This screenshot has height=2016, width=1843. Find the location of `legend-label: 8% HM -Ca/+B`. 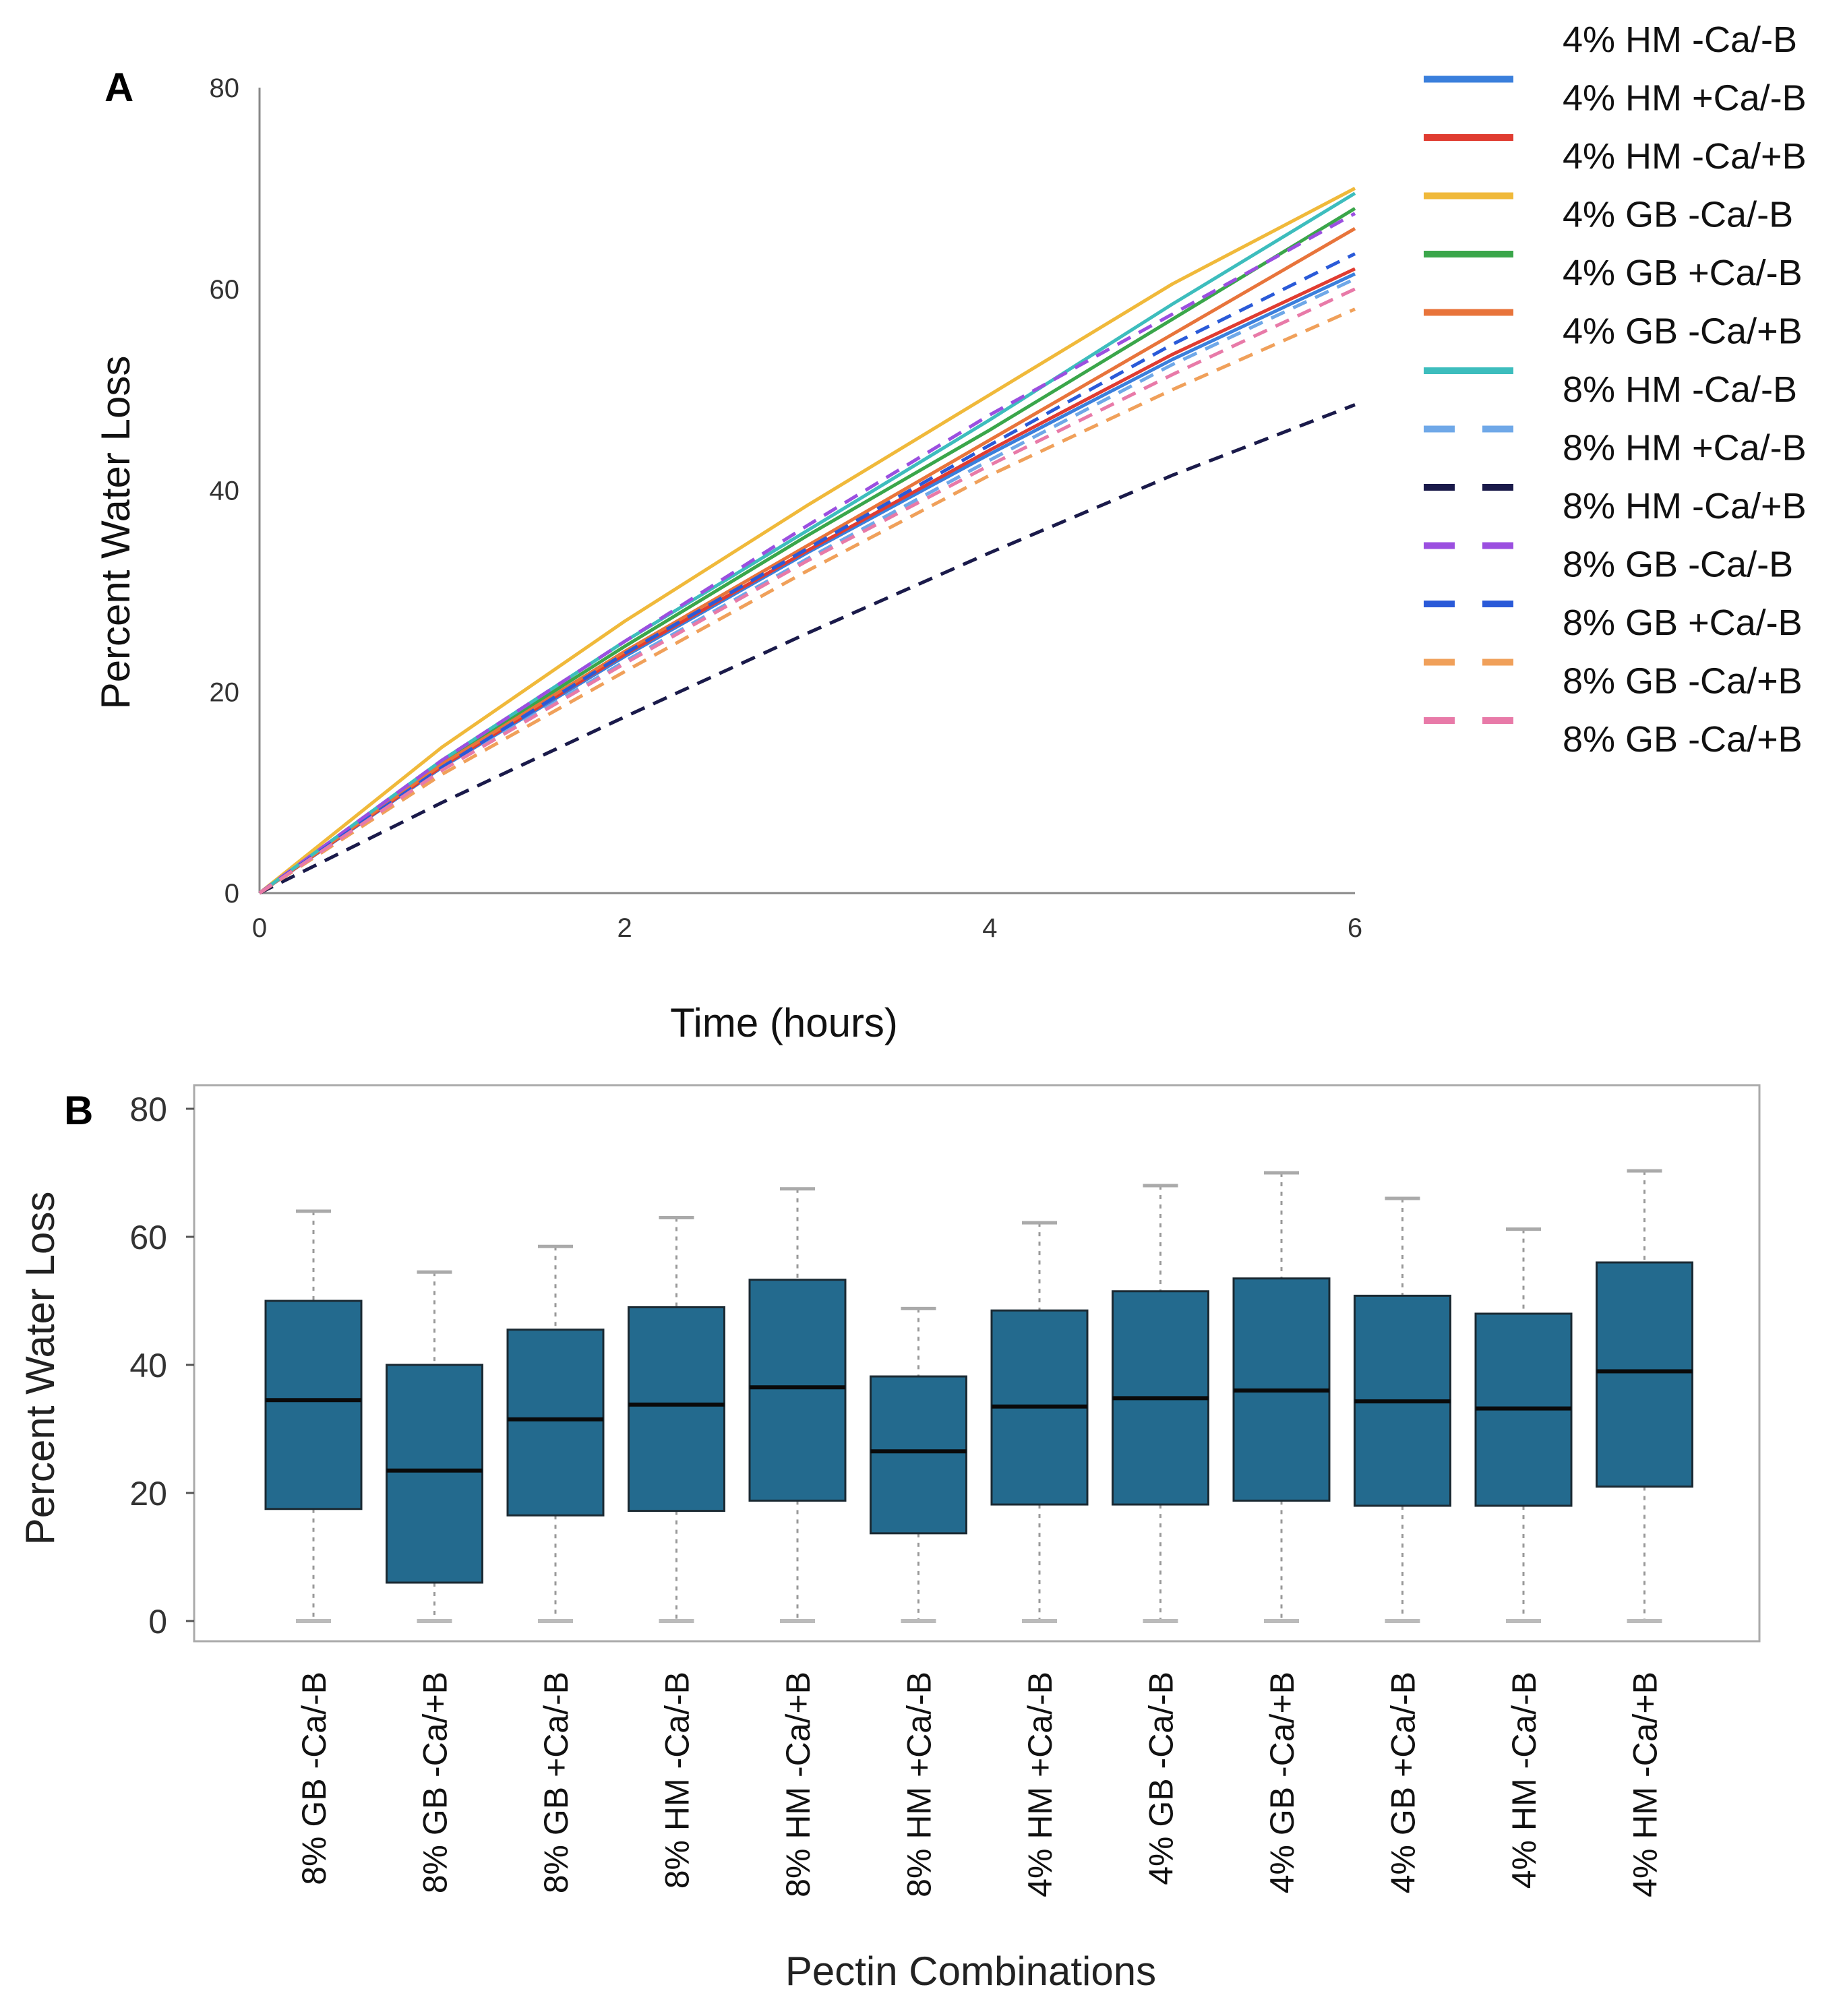

legend-label: 8% HM -Ca/+B is located at coordinates (1685, 506).